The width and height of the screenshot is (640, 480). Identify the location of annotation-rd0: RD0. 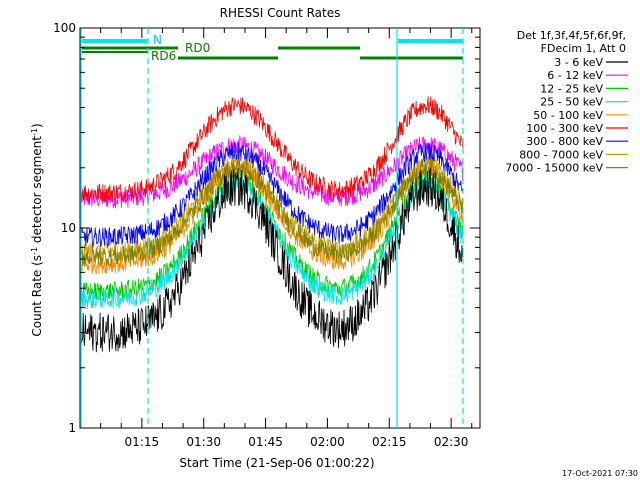
(197, 48).